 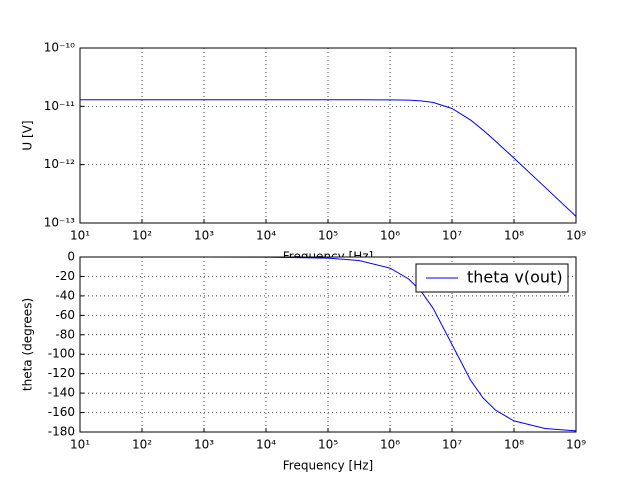 I want to click on y-tick-label: -80, so click(x=65, y=334).